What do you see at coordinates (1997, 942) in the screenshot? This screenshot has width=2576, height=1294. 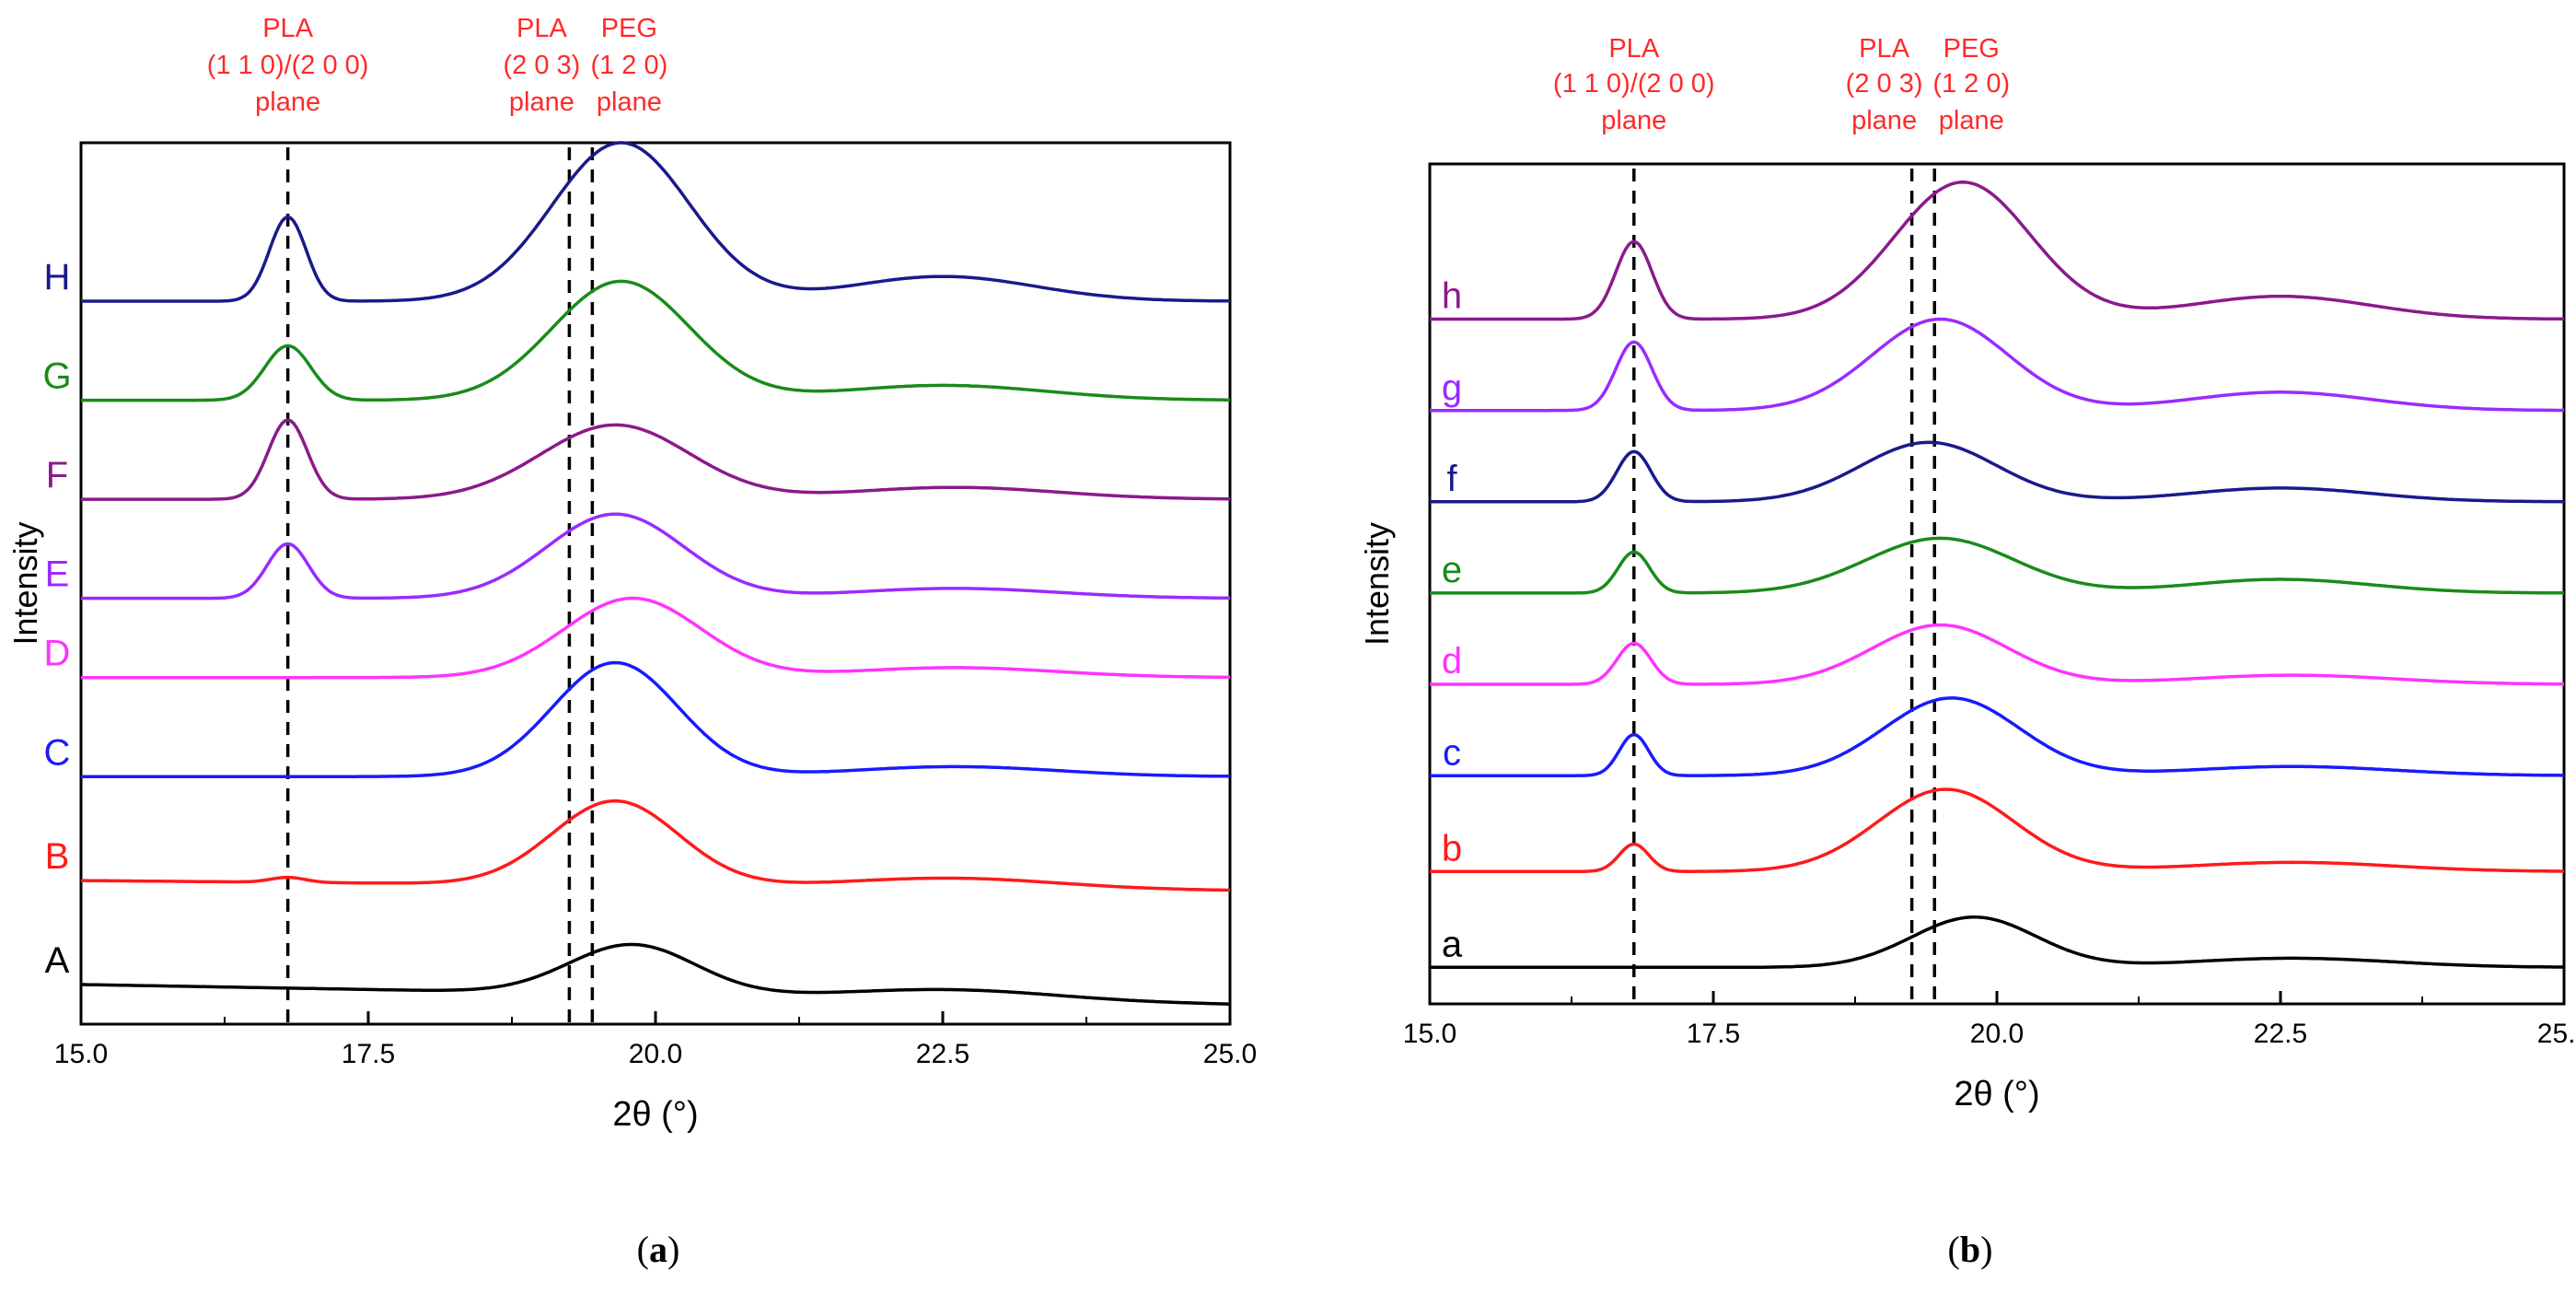 I see `series-line-a` at bounding box center [1997, 942].